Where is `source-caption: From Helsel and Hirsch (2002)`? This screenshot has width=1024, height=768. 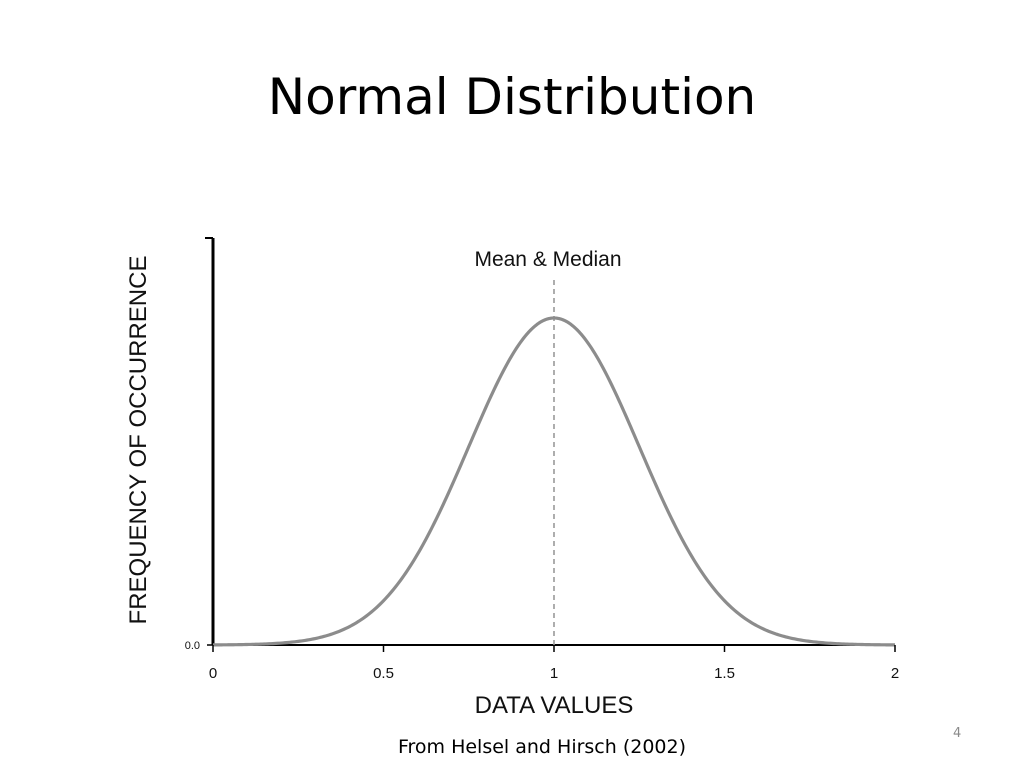
source-caption: From Helsel and Hirsch (2002) is located at coordinates (542, 747).